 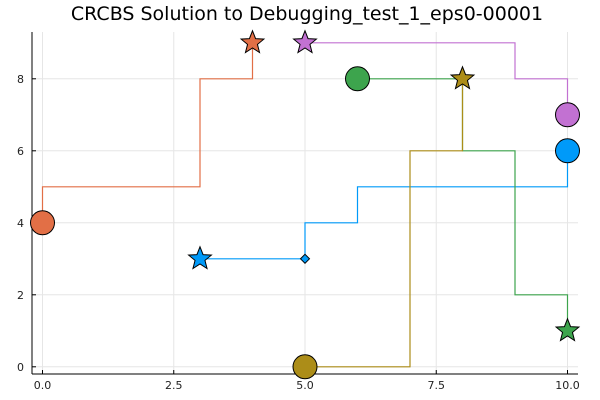 What do you see at coordinates (437, 78) in the screenshot?
I see `series-4-path` at bounding box center [437, 78].